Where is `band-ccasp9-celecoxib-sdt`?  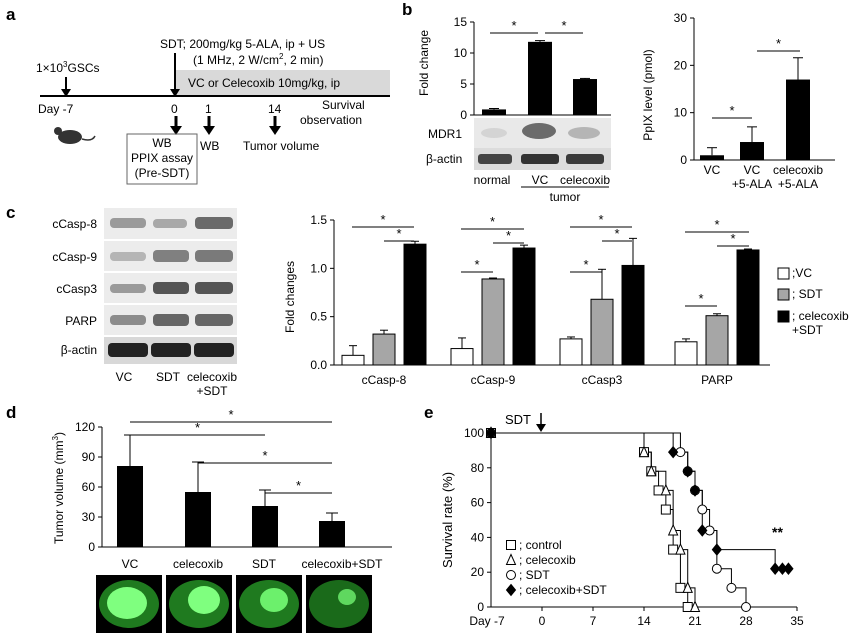
band-ccasp9-celecoxib-sdt is located at coordinates (214, 256).